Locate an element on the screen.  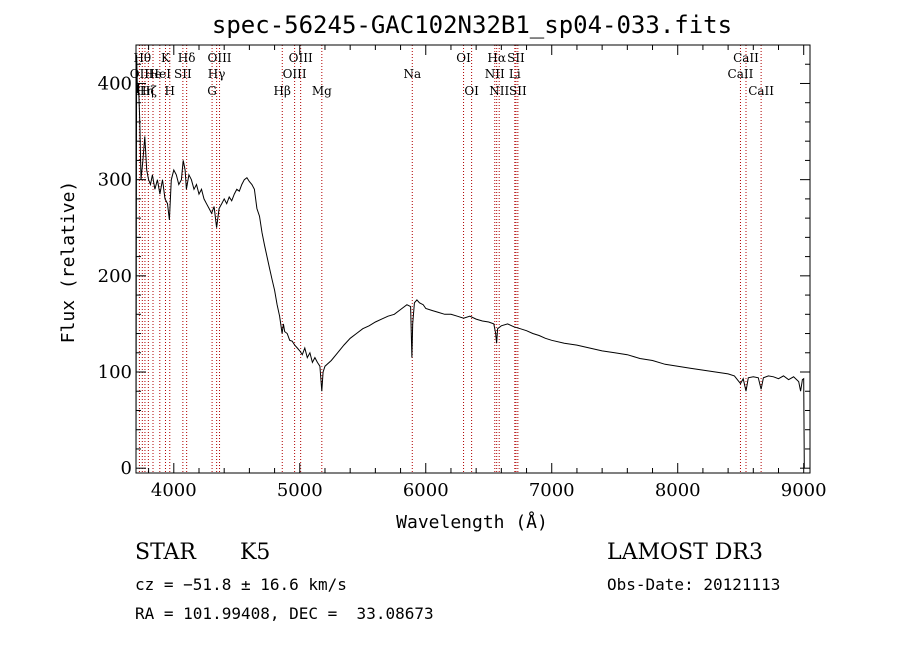
observation-date: Obs-Date: 20121113 is located at coordinates (694, 584).